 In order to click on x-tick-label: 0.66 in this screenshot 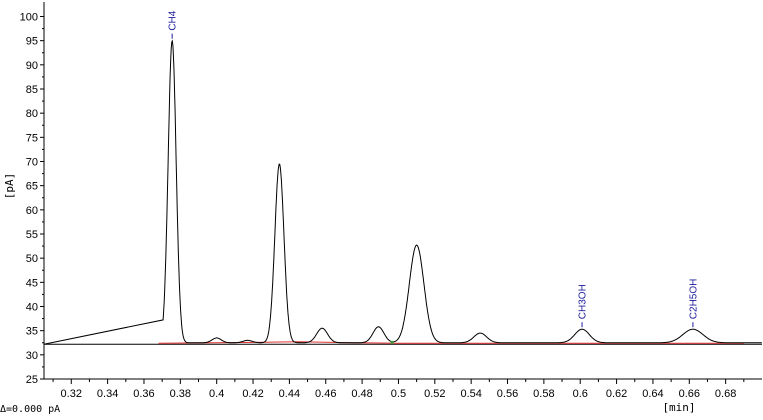, I will do `click(689, 394)`.